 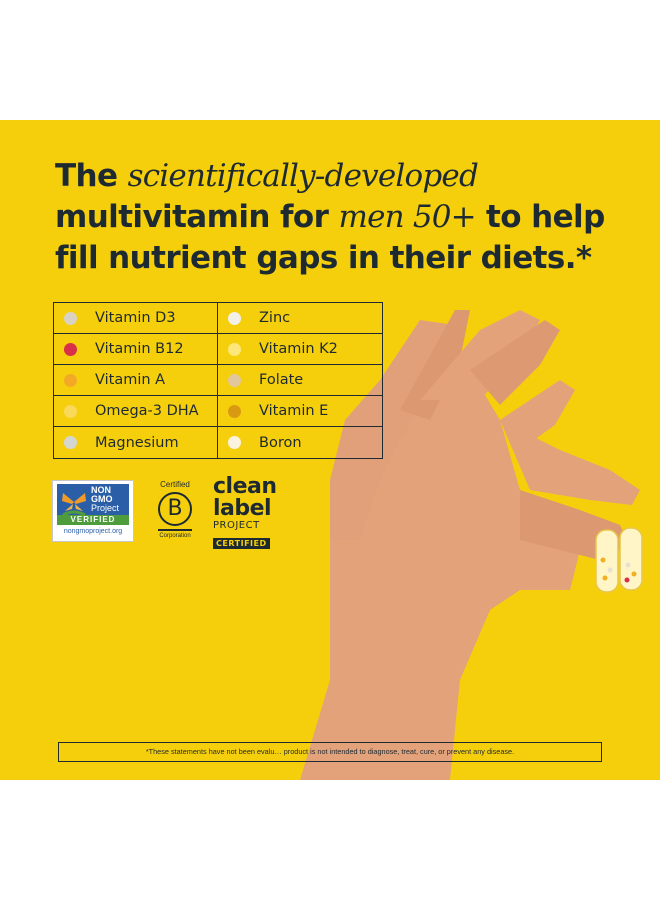 I want to click on certified-b-corporation-badge: Certified B Corporation, so click(x=175, y=515).